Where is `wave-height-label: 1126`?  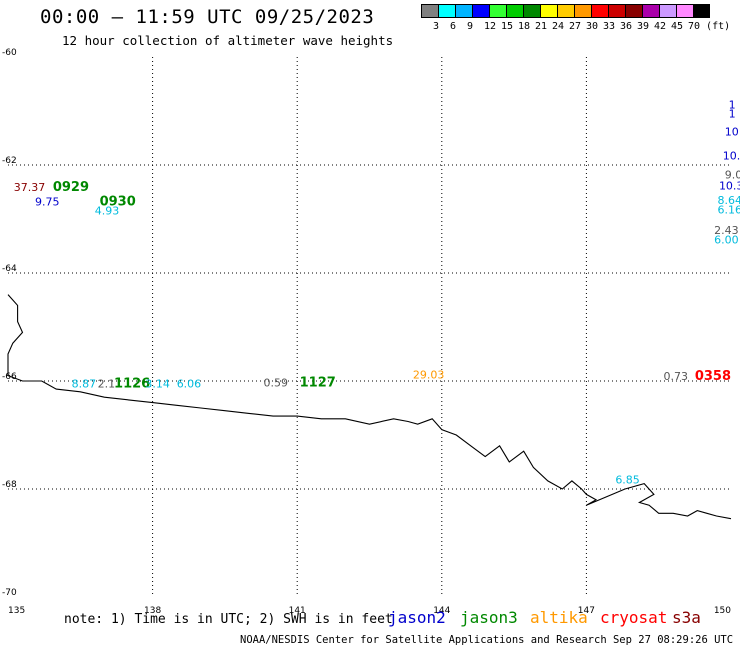 wave-height-label: 1126 is located at coordinates (132, 383).